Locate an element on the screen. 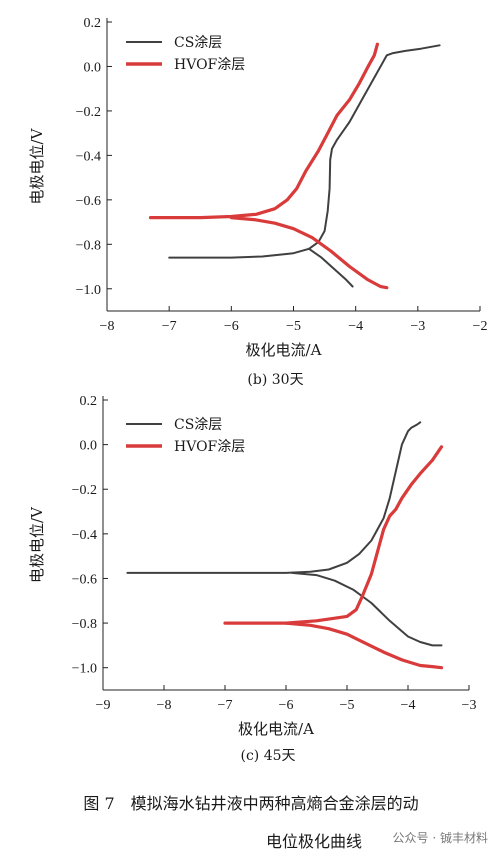 Image resolution: width=502 pixels, height=859 pixels. figure-caption-line2: 电位极化曲线 is located at coordinates (313, 841).